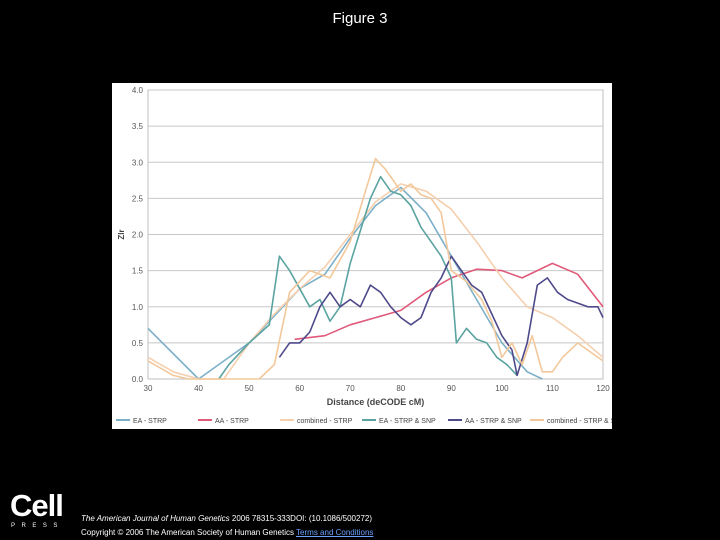 This screenshot has width=720, height=540. I want to click on terms-link: Terms and Conditions, so click(335, 532).